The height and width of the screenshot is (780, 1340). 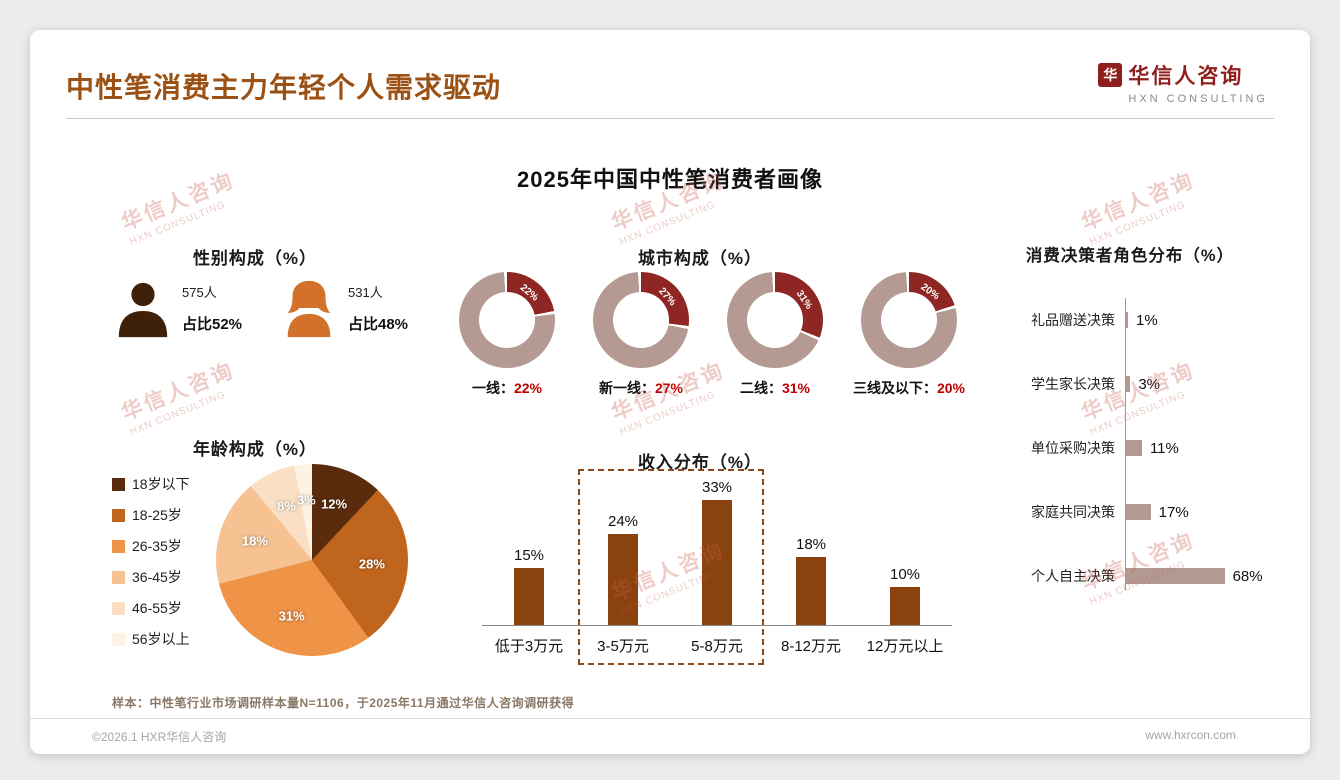 What do you see at coordinates (1247, 576) in the screenshot?
I see `decision-value: 68%` at bounding box center [1247, 576].